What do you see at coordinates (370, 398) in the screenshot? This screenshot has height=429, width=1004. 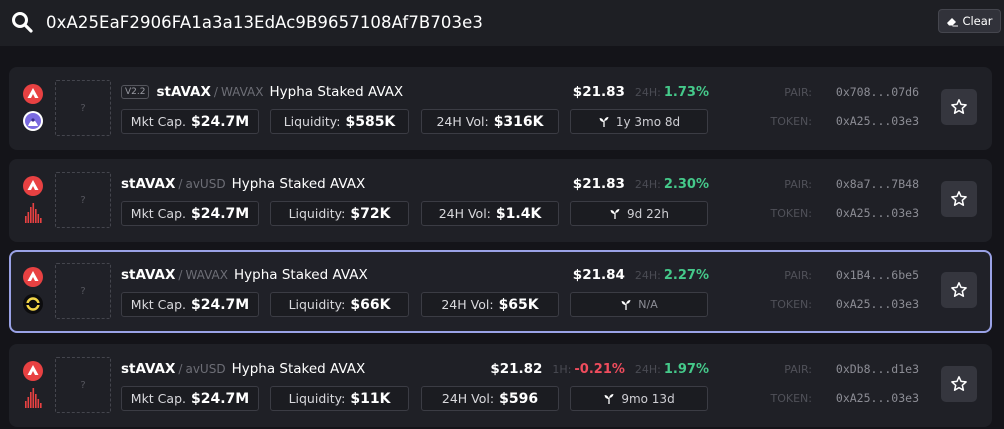 I see `liquidity-value: $11K` at bounding box center [370, 398].